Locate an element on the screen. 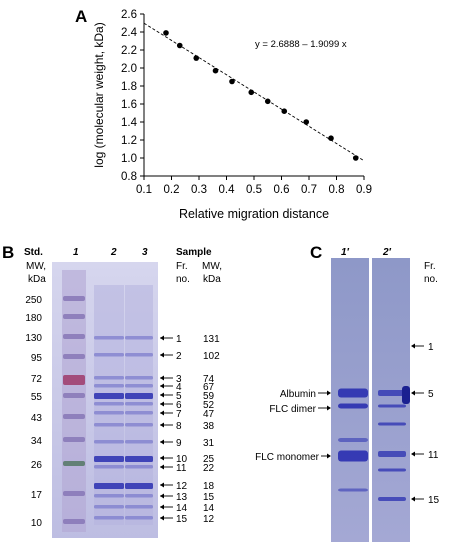 The height and width of the screenshot is (550, 449). c-fraction-number: 5 is located at coordinates (431, 394).